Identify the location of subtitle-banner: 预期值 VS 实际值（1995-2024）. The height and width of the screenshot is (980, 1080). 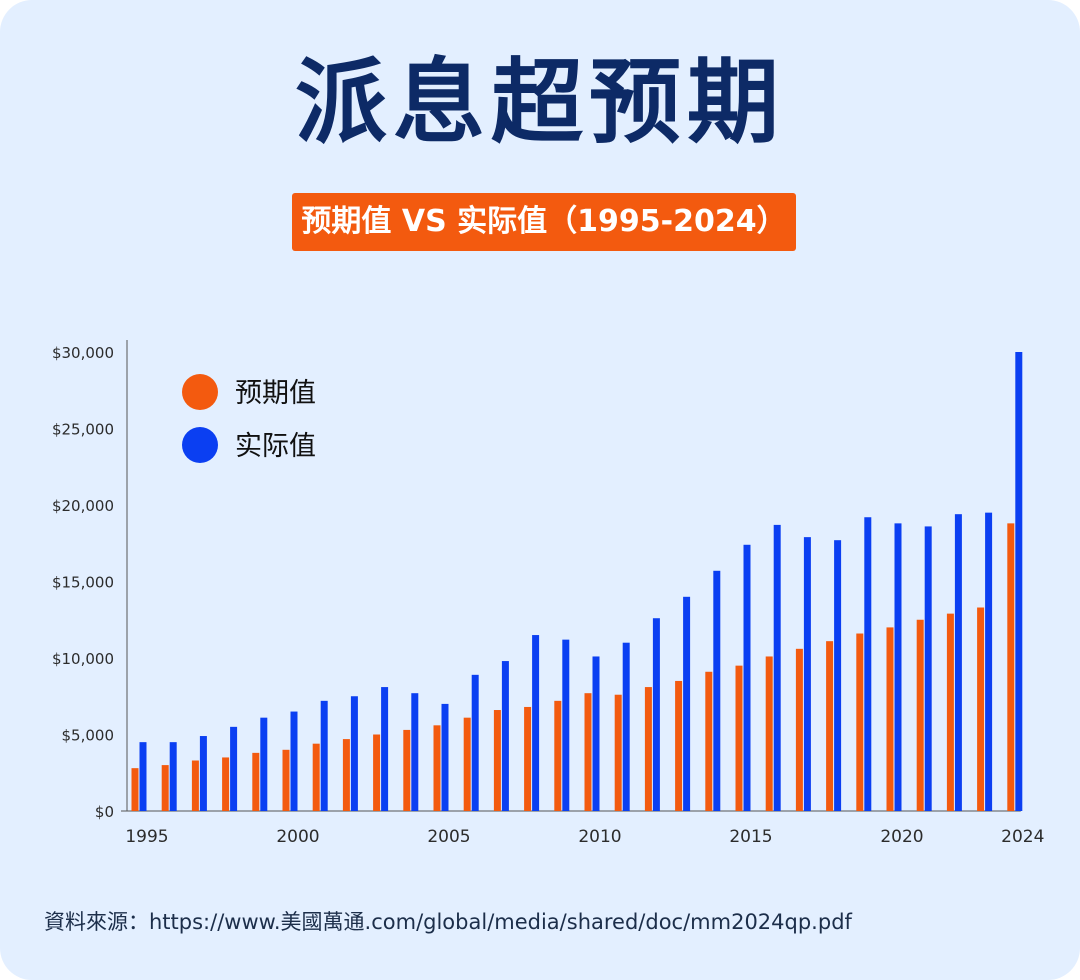
(544, 222).